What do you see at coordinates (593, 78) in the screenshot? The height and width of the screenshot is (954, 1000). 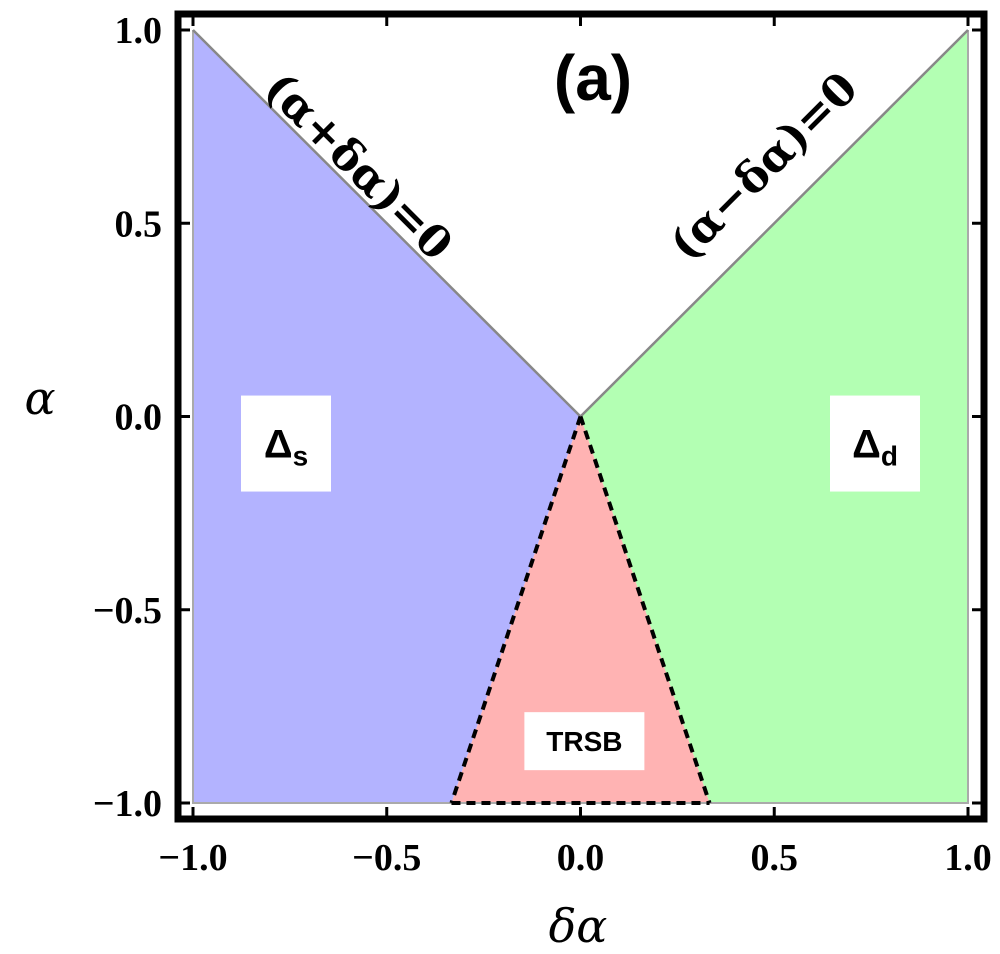 I see `panel-label: (a)` at bounding box center [593, 78].